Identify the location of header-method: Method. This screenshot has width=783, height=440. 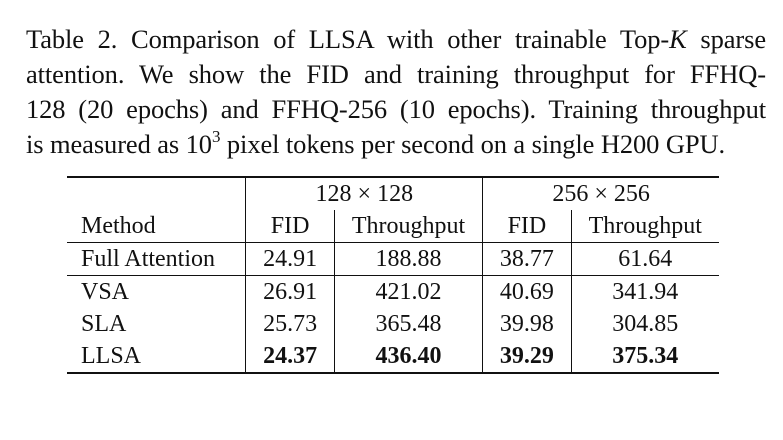
(118, 225).